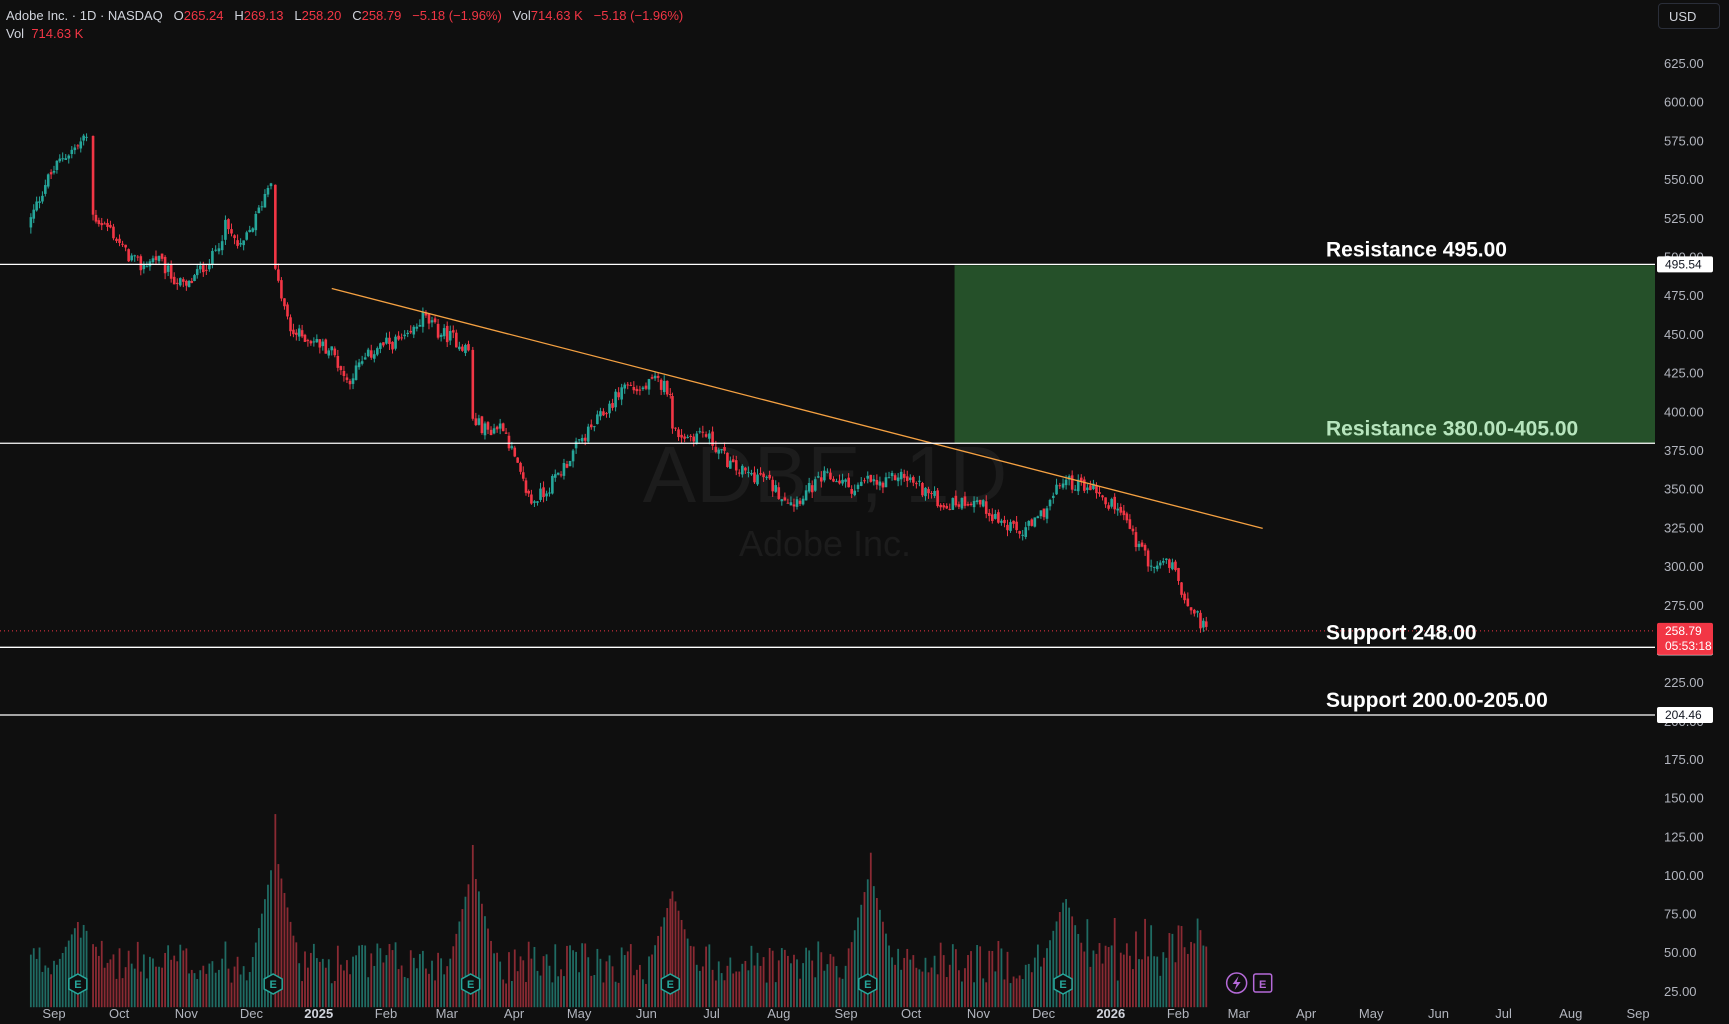 This screenshot has height=1024, width=1729. Describe the element at coordinates (263, 15) in the screenshot. I see `high-value: 269.13` at that location.